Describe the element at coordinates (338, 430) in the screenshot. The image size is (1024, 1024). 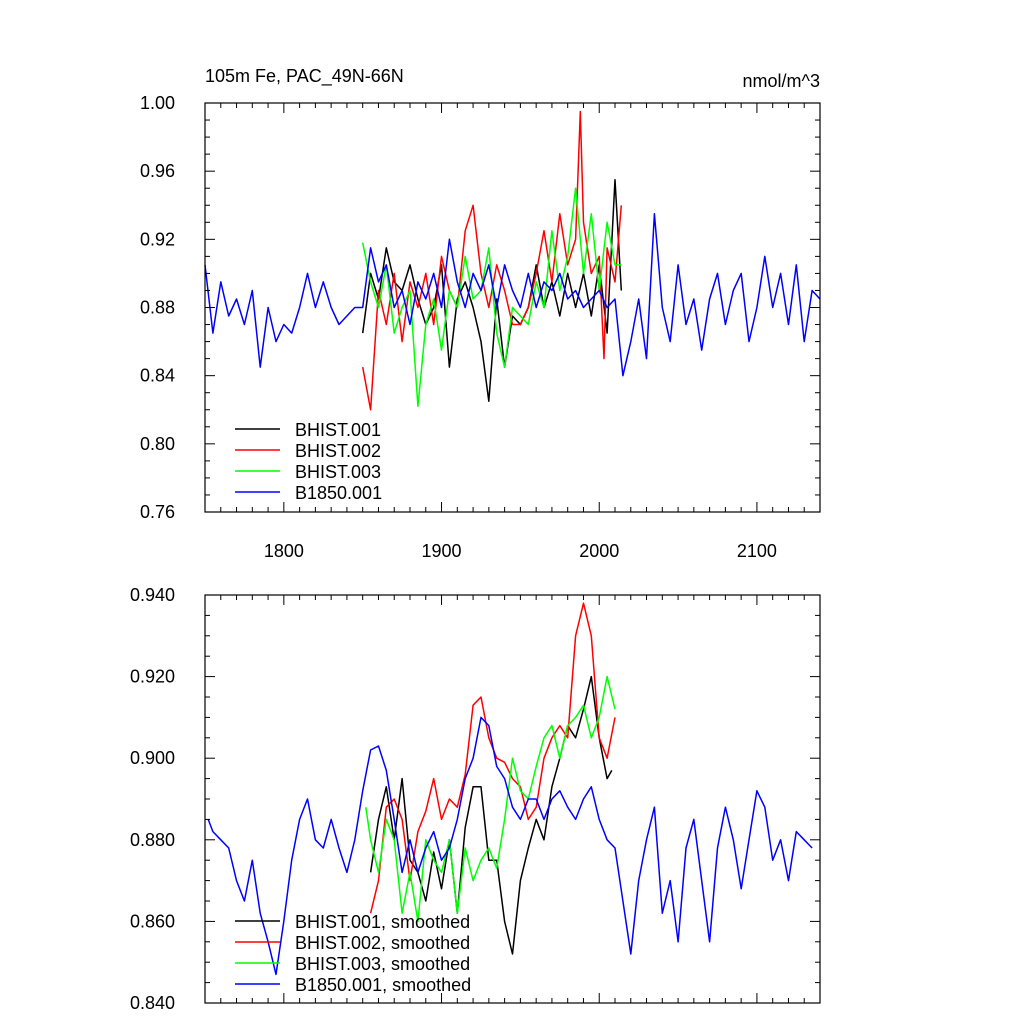
I see `top-legend-label-1: BHIST.001` at that location.